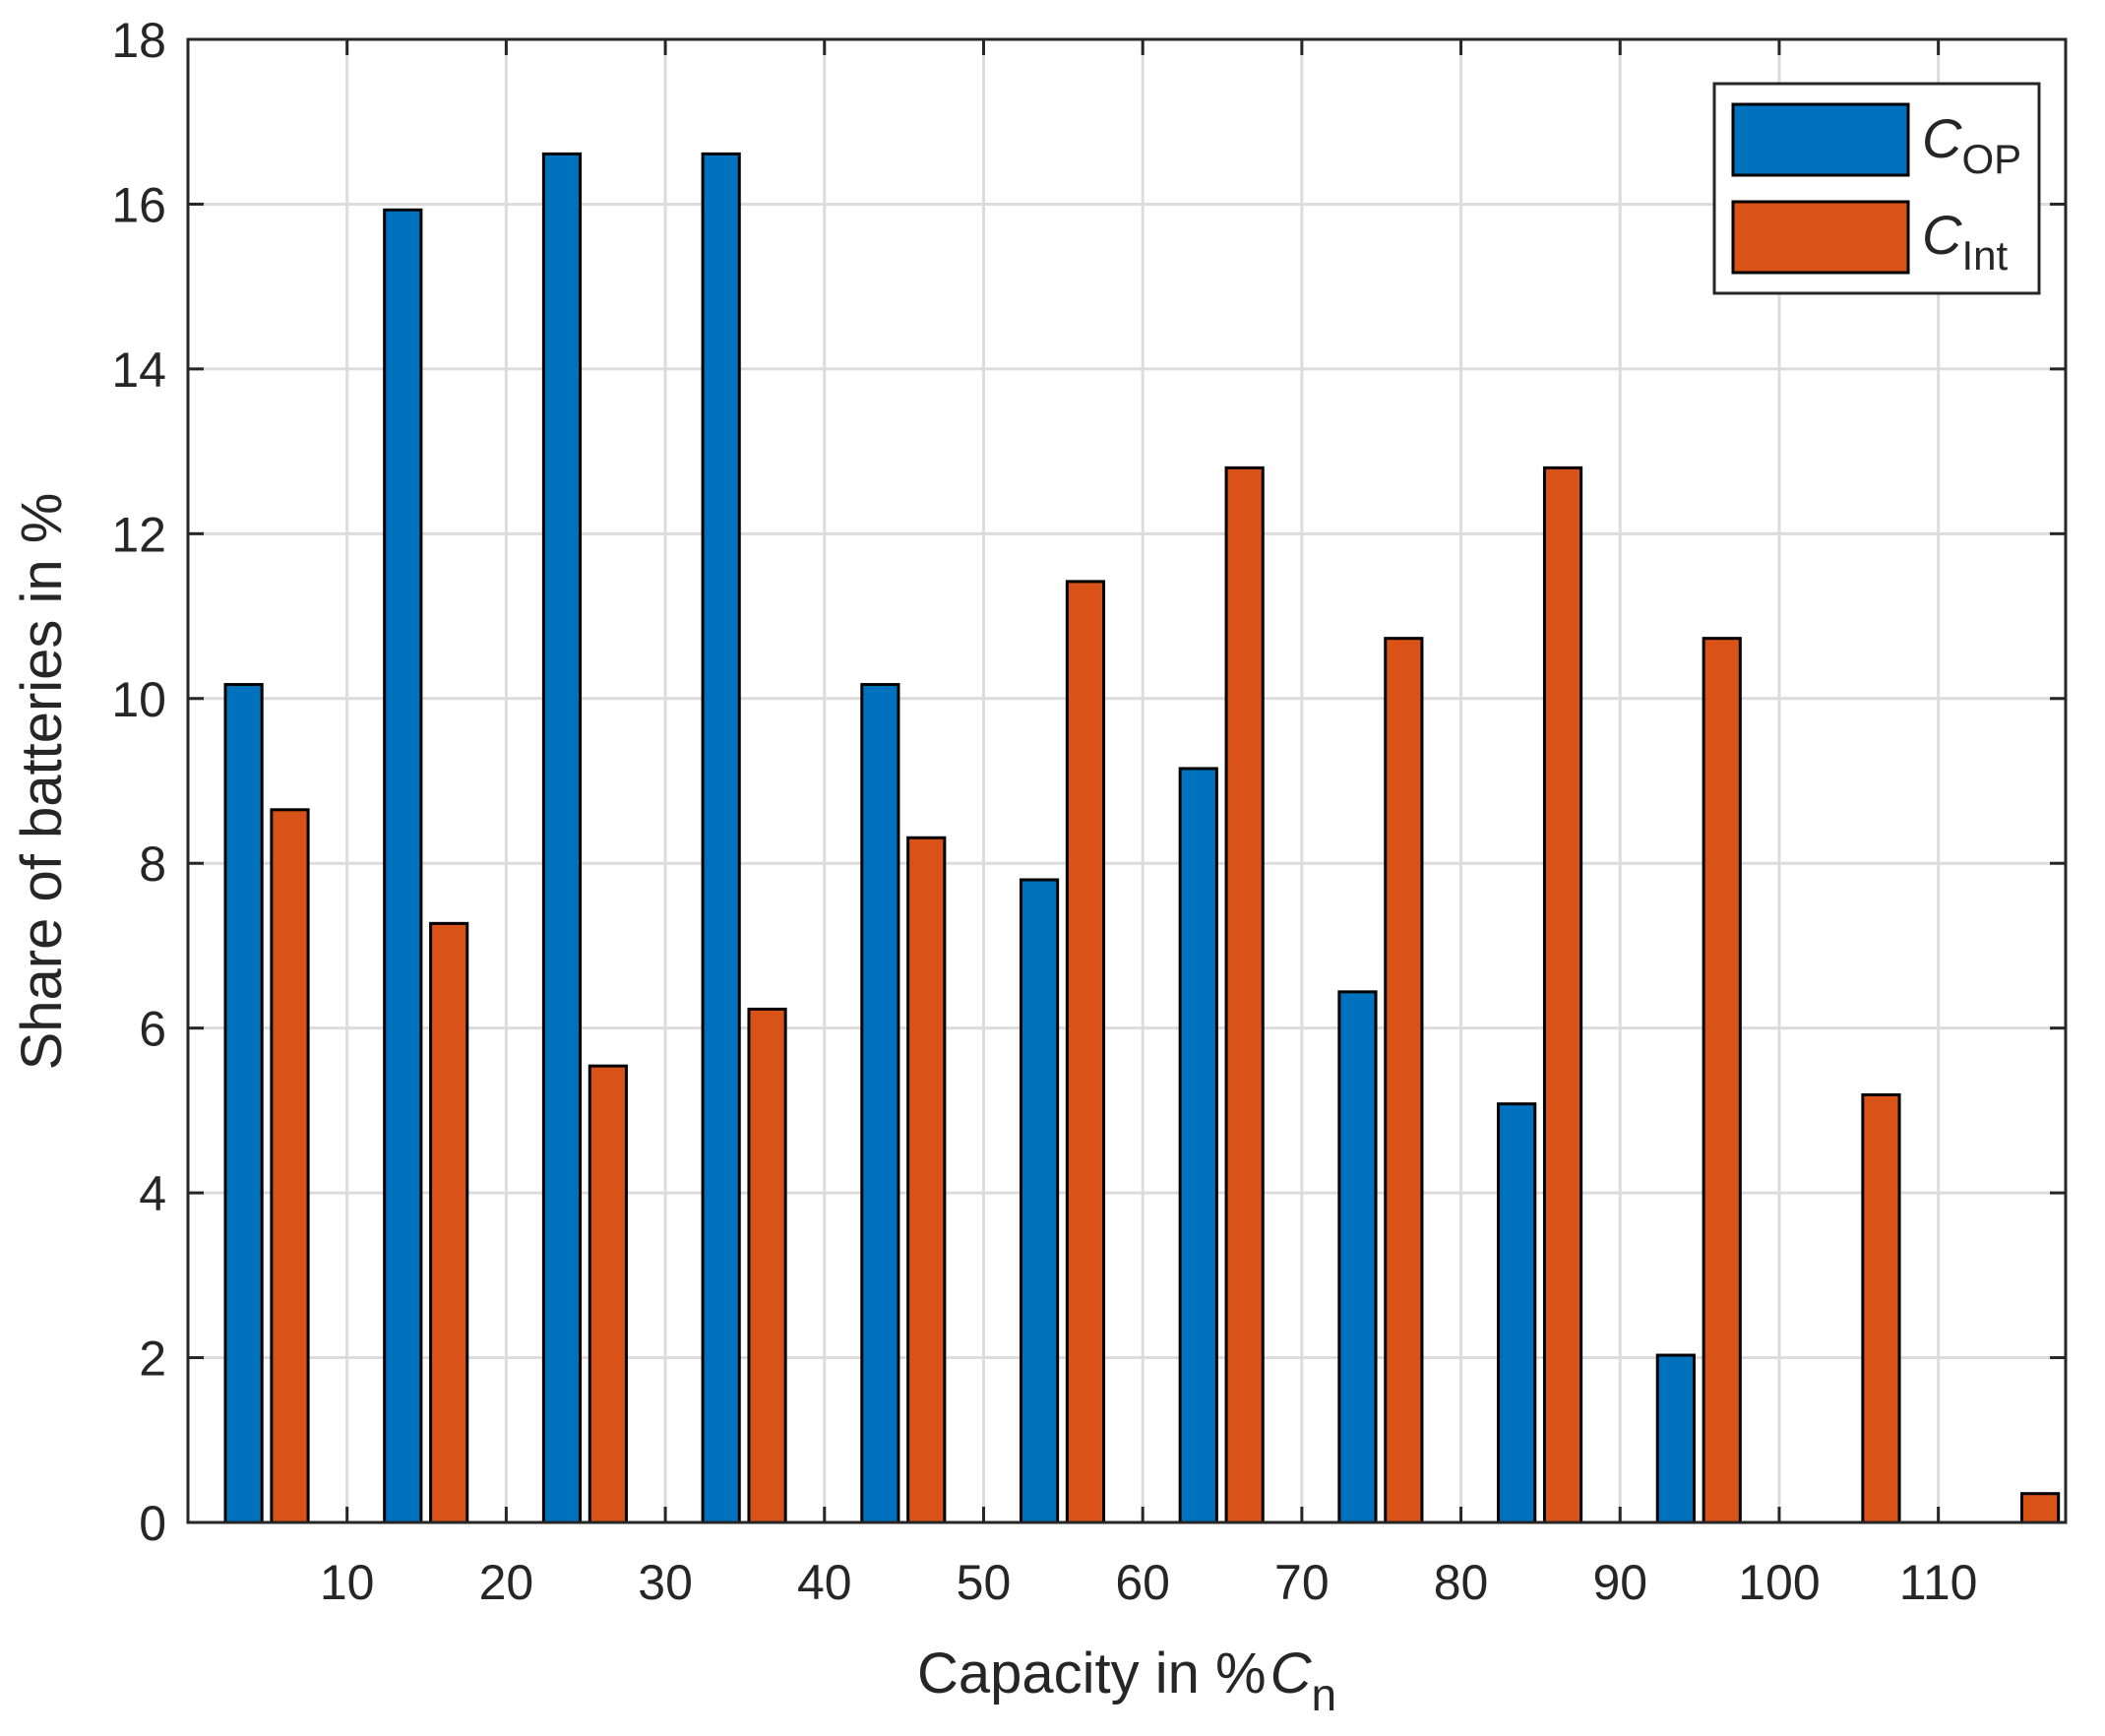  I want to click on legend-label-int: CInt, so click(1965, 241).